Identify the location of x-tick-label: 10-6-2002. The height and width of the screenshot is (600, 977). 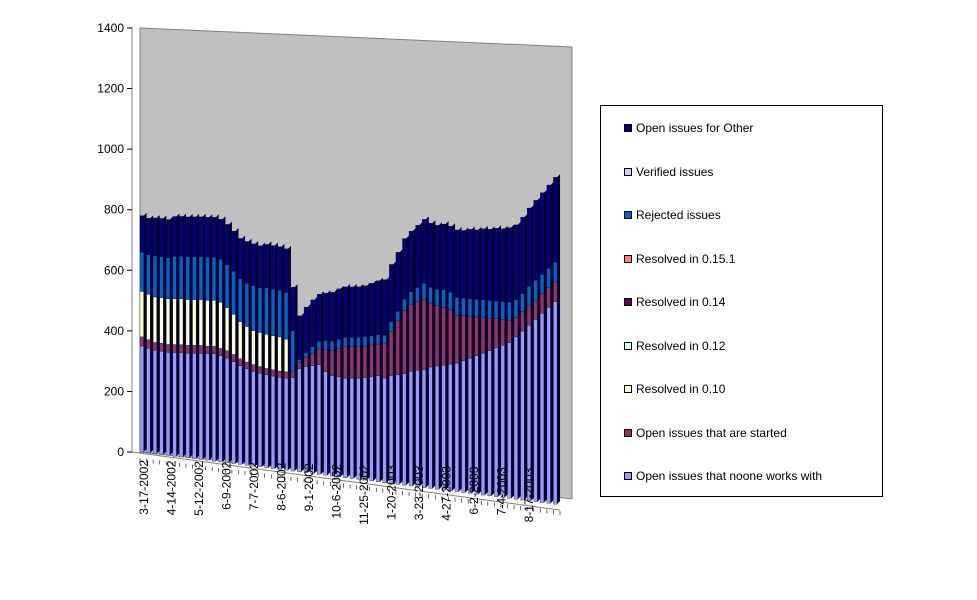
(337, 491).